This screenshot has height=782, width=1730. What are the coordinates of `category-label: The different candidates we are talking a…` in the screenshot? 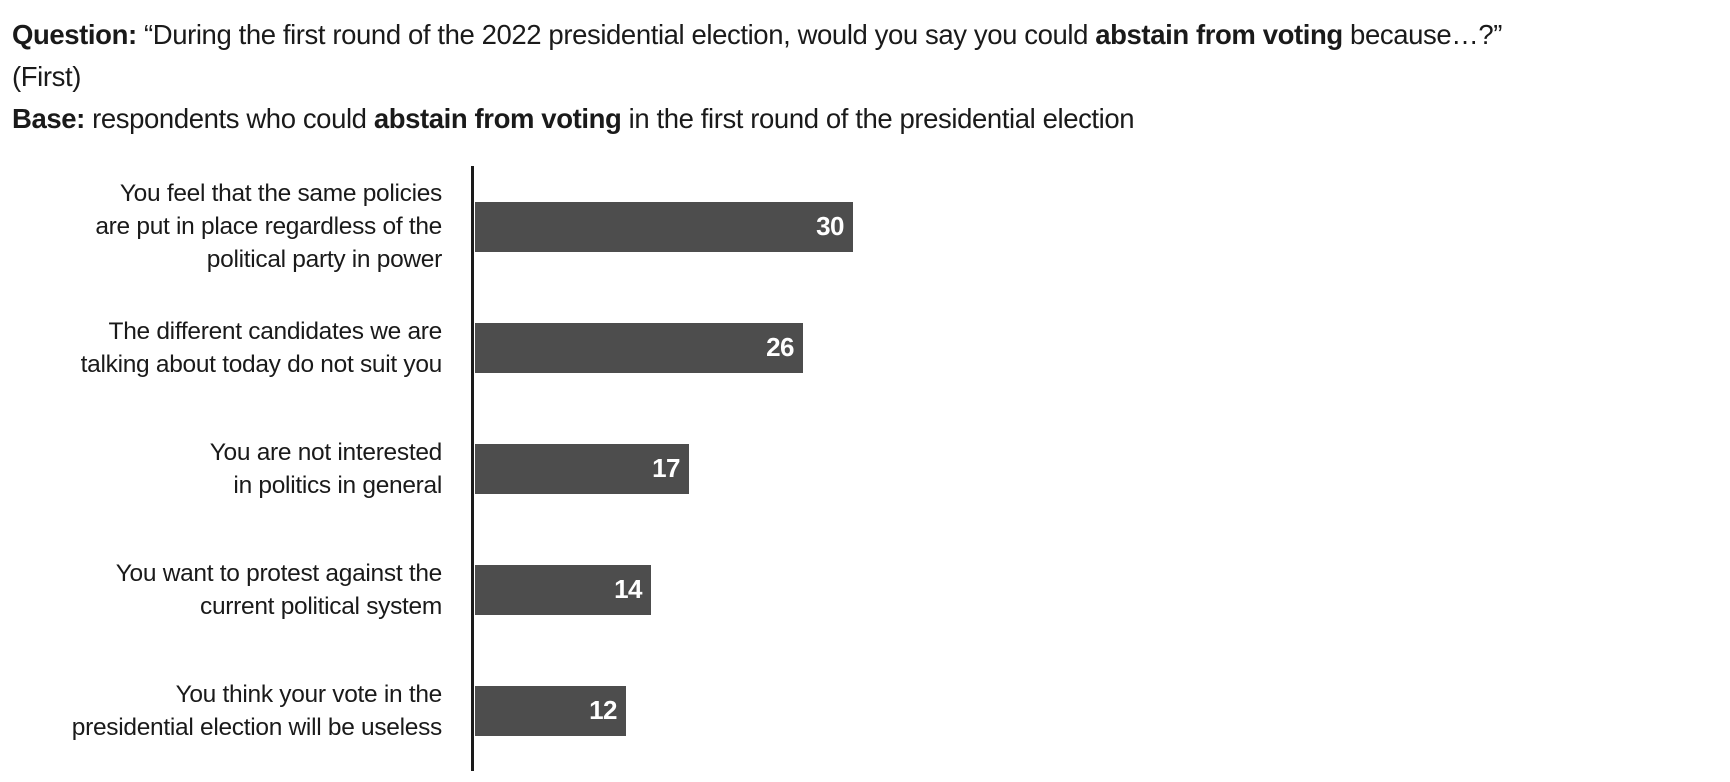 It's located at (242, 347).